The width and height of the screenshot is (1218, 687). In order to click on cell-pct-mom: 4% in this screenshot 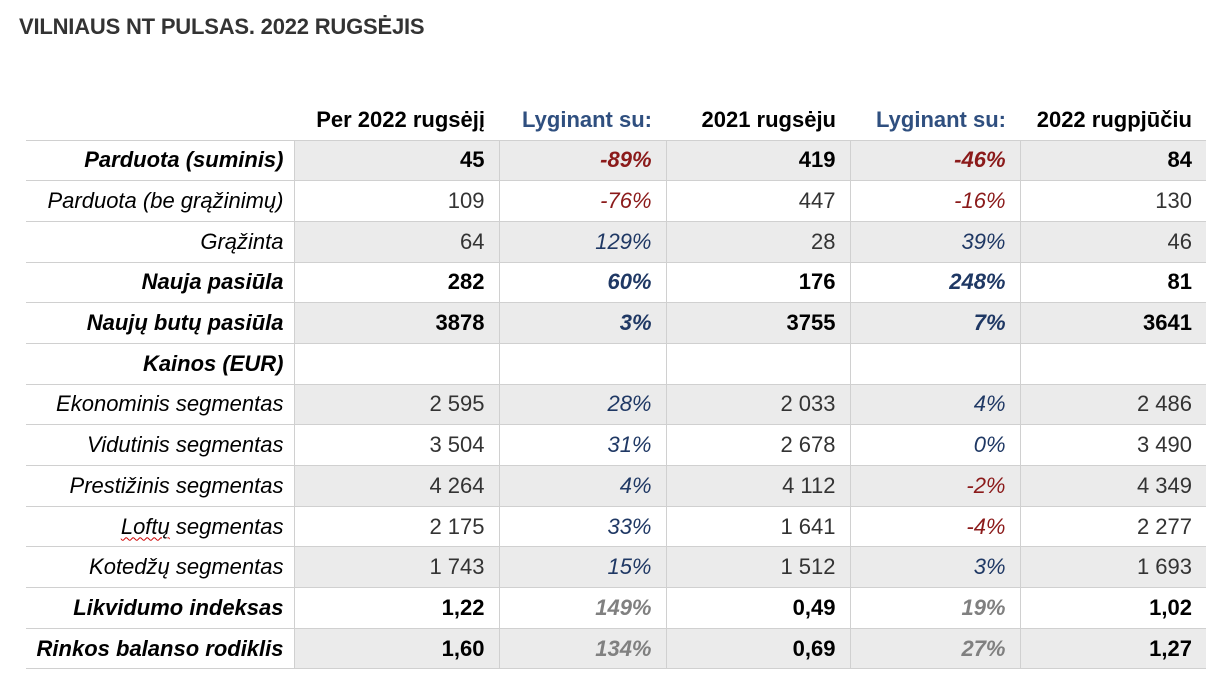, I will do `click(934, 405)`.